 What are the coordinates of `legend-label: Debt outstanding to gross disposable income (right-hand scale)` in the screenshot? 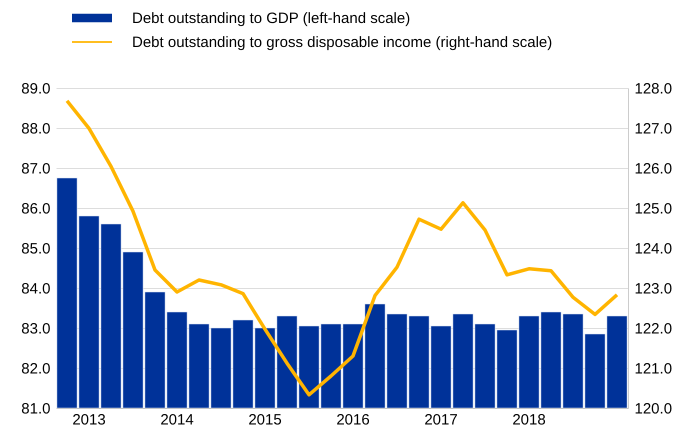 It's located at (342, 42).